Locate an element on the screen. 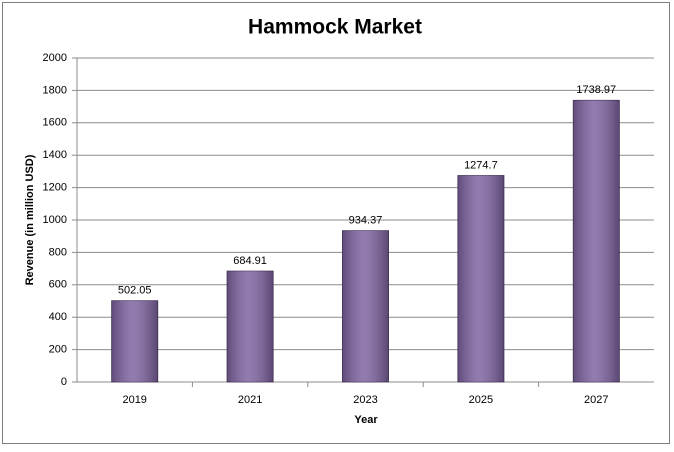  value-label: 1274.7 is located at coordinates (481, 165).